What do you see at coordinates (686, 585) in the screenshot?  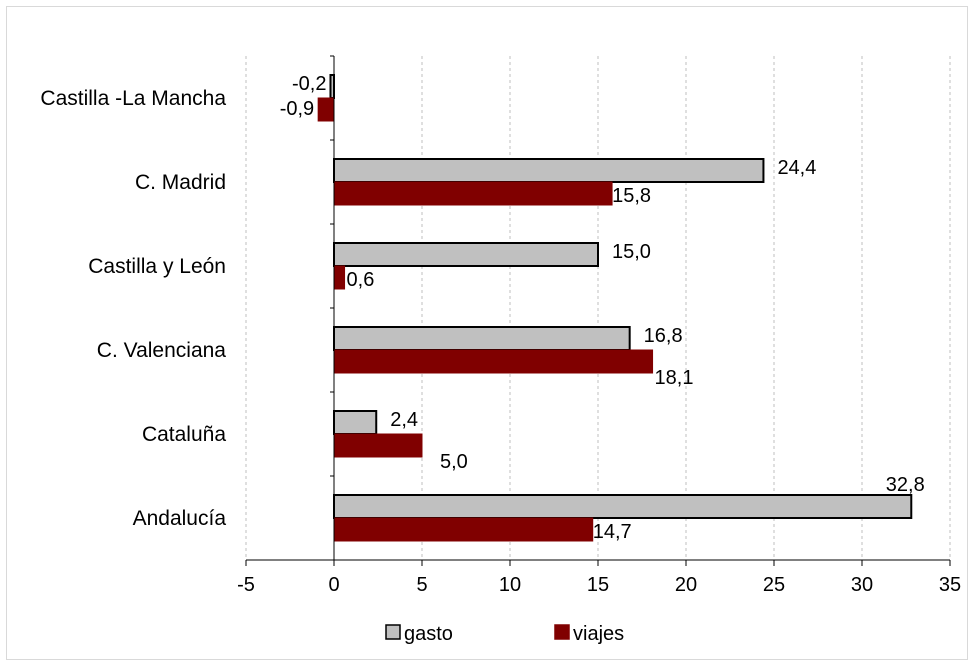 I see `x-tick-label: 20` at bounding box center [686, 585].